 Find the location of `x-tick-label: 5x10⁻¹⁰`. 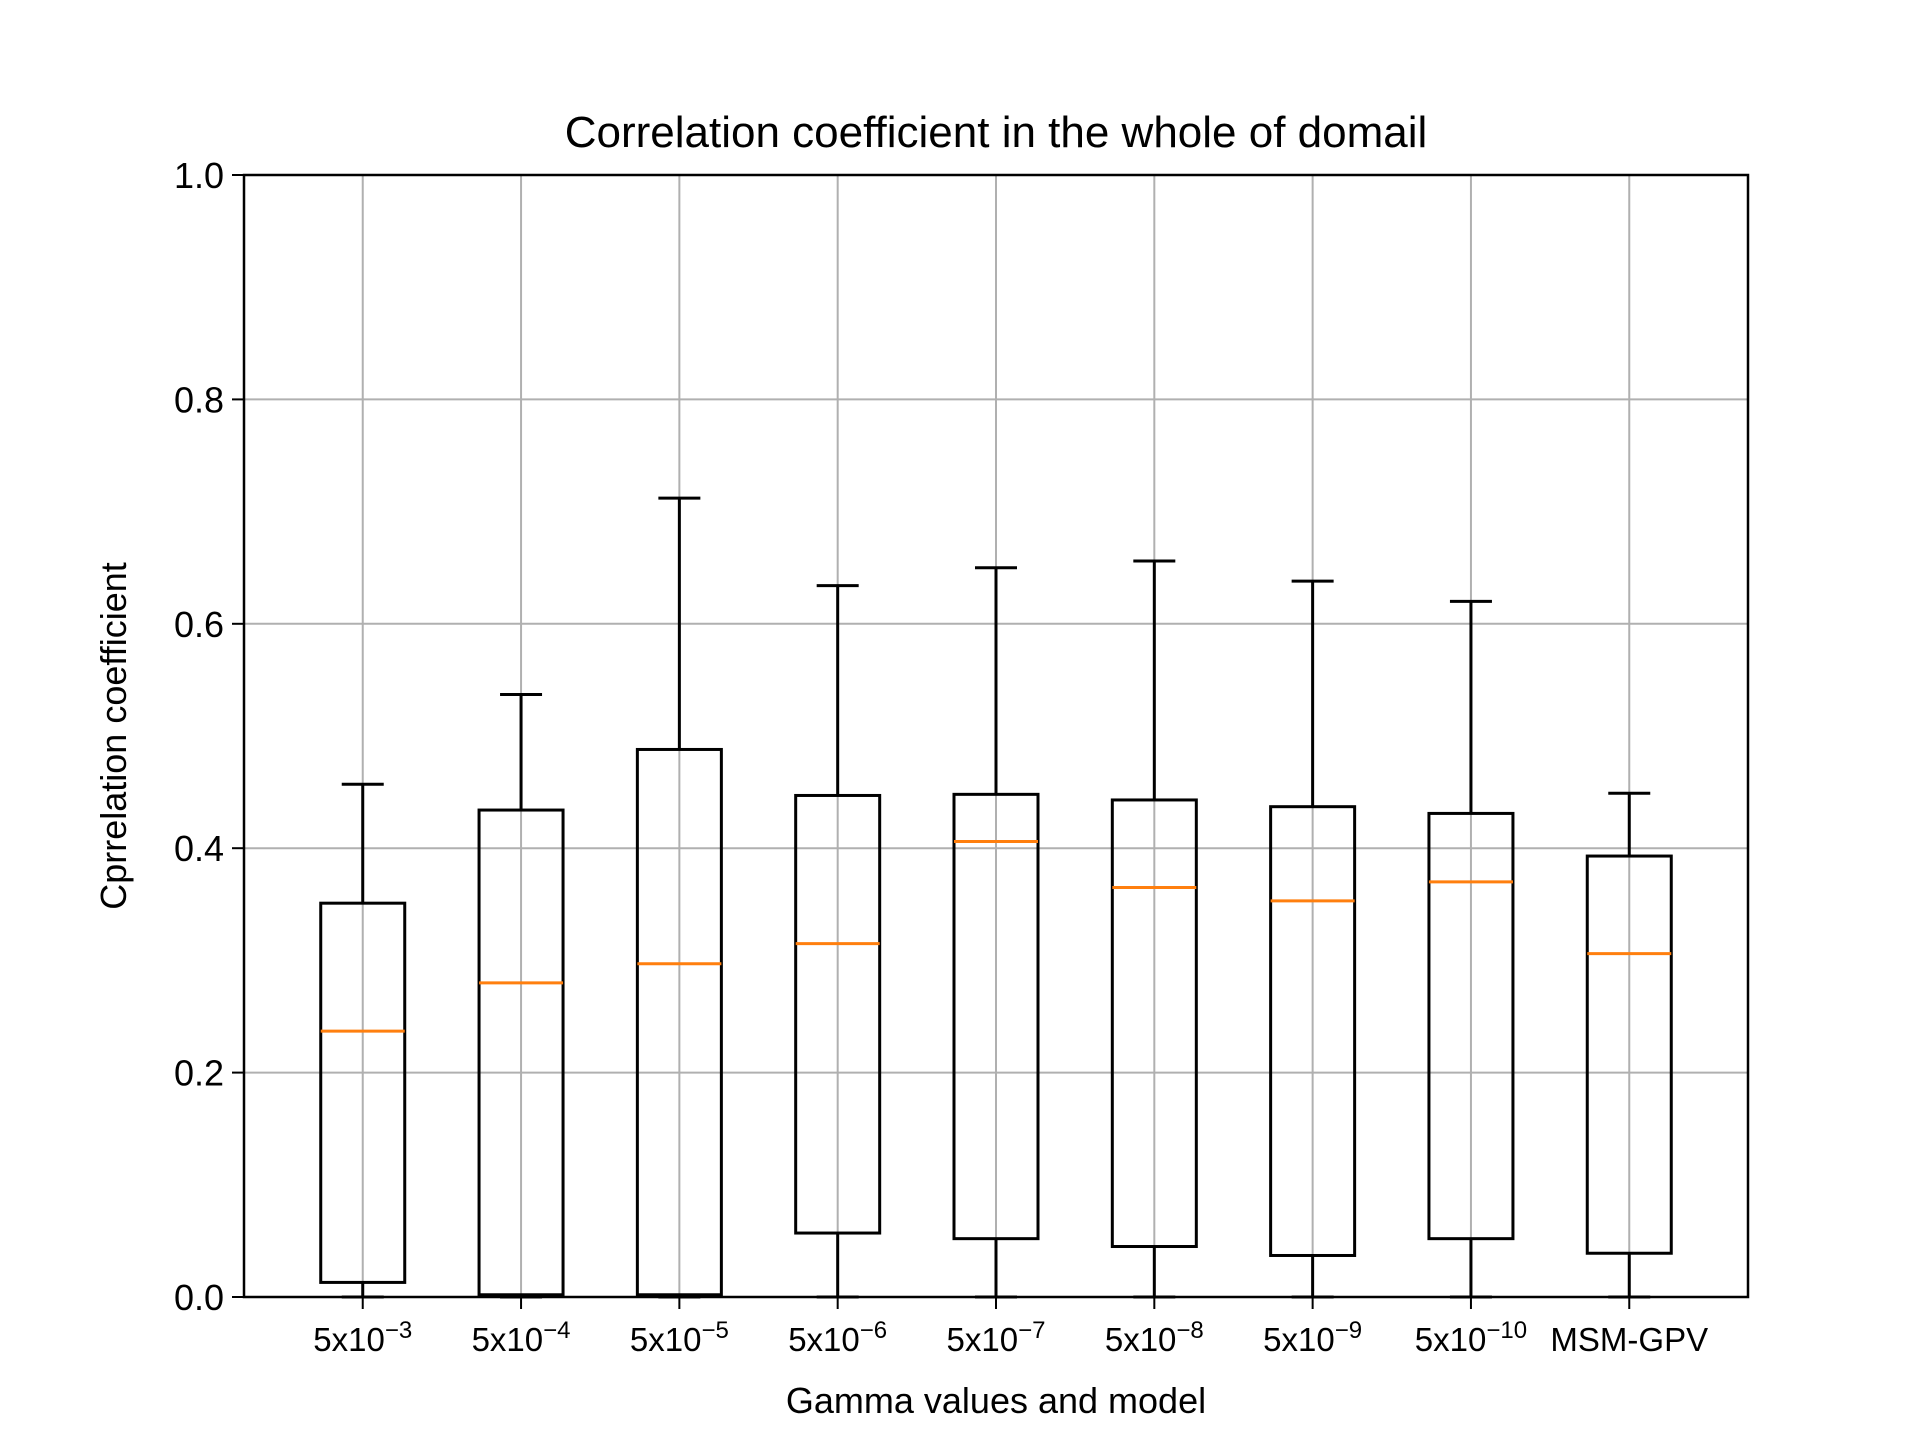

x-tick-label: 5x10⁻¹⁰ is located at coordinates (1471, 1337).